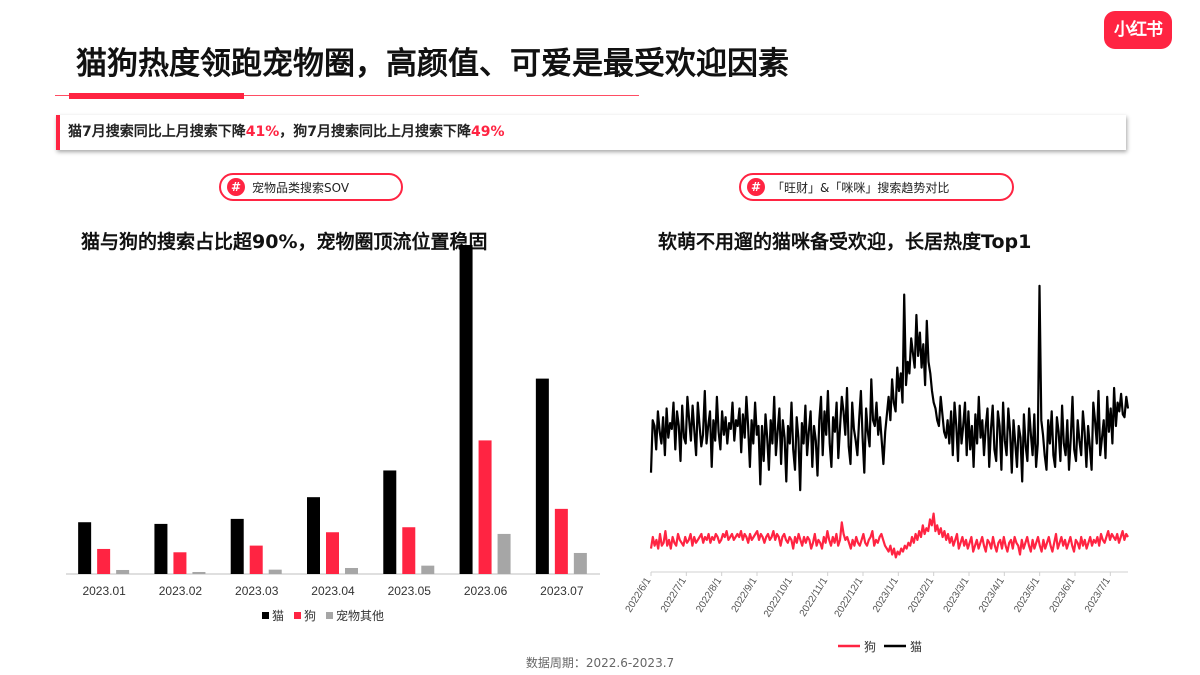 This screenshot has width=1200, height=675. Describe the element at coordinates (486, 591) in the screenshot. I see `bar-x-tick-label: 2023.06` at that location.